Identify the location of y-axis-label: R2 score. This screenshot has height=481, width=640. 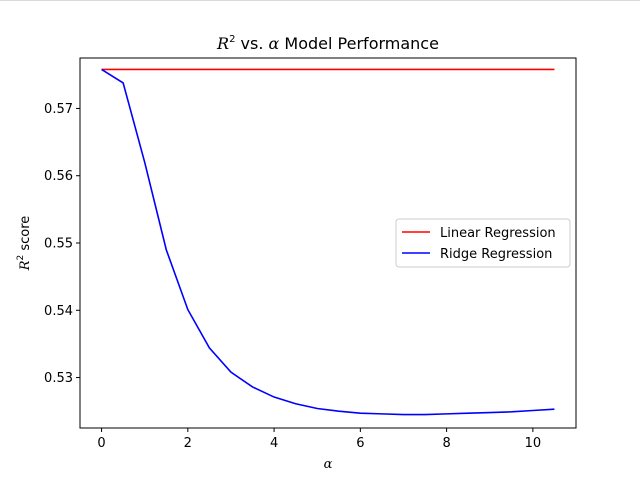
(24, 244).